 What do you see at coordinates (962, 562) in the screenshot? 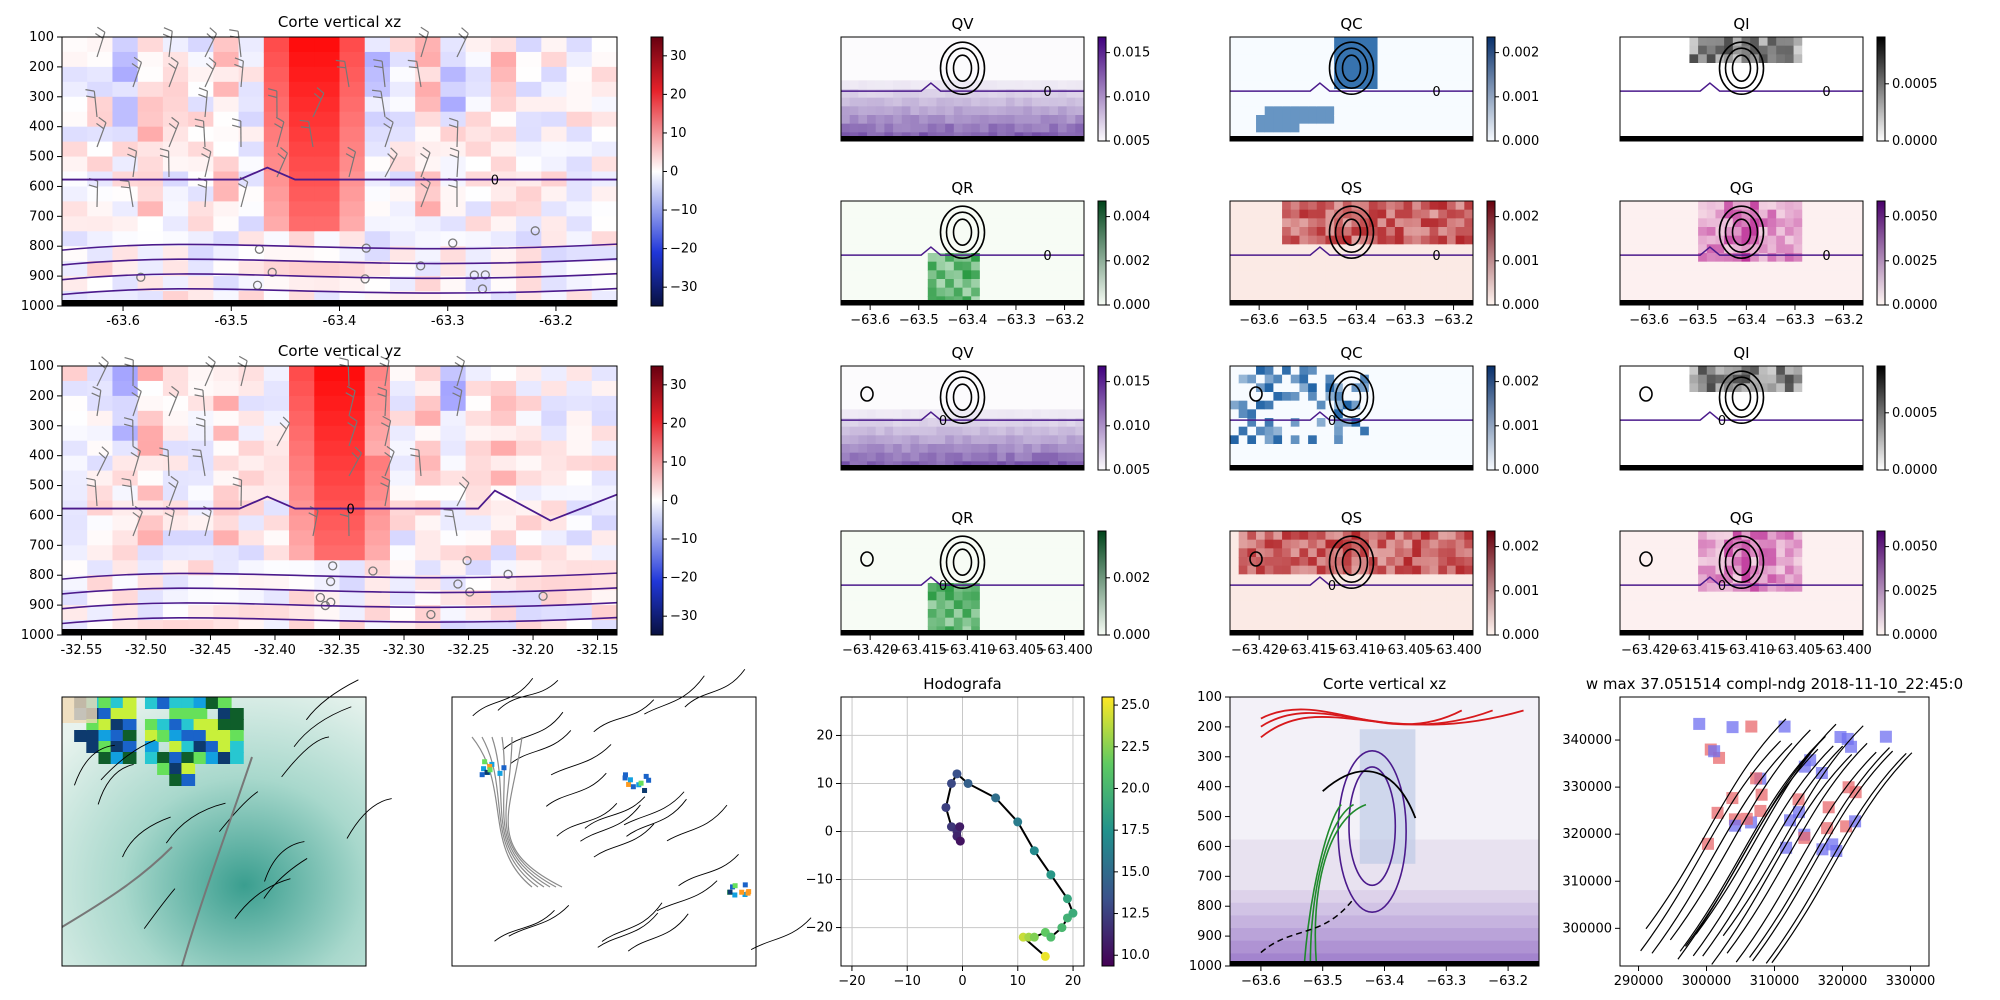
I see `w-contour` at bounding box center [962, 562].